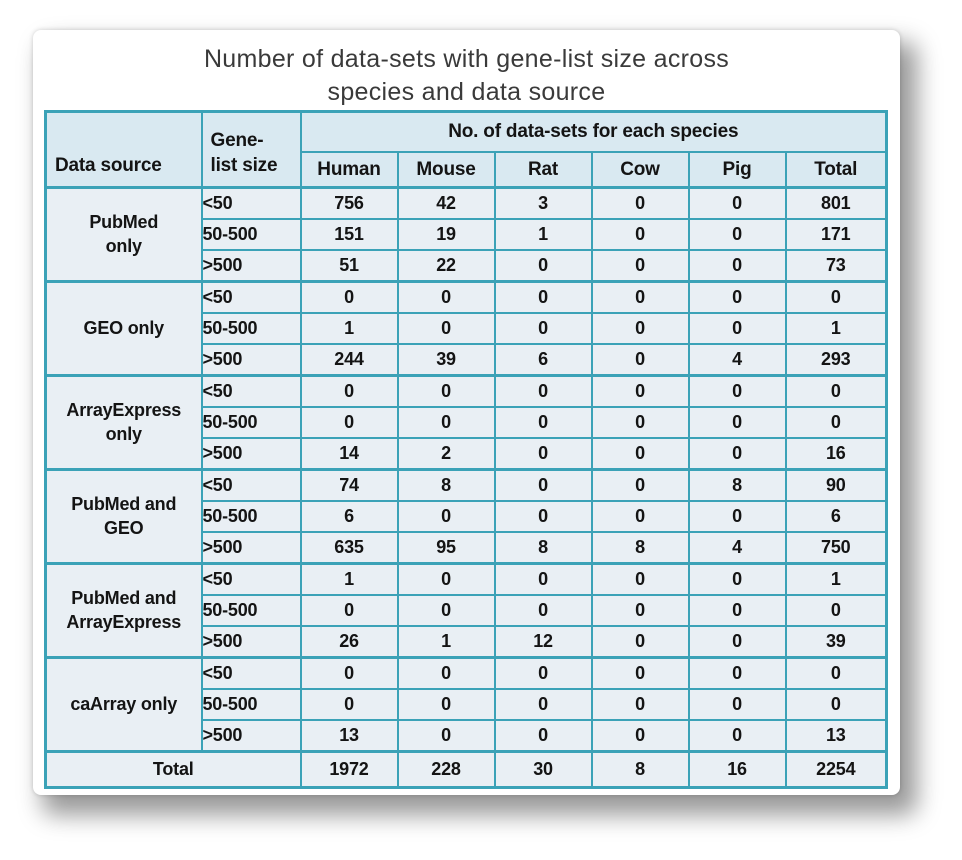  Describe the element at coordinates (446, 234) in the screenshot. I see `count-cell: 19` at that location.